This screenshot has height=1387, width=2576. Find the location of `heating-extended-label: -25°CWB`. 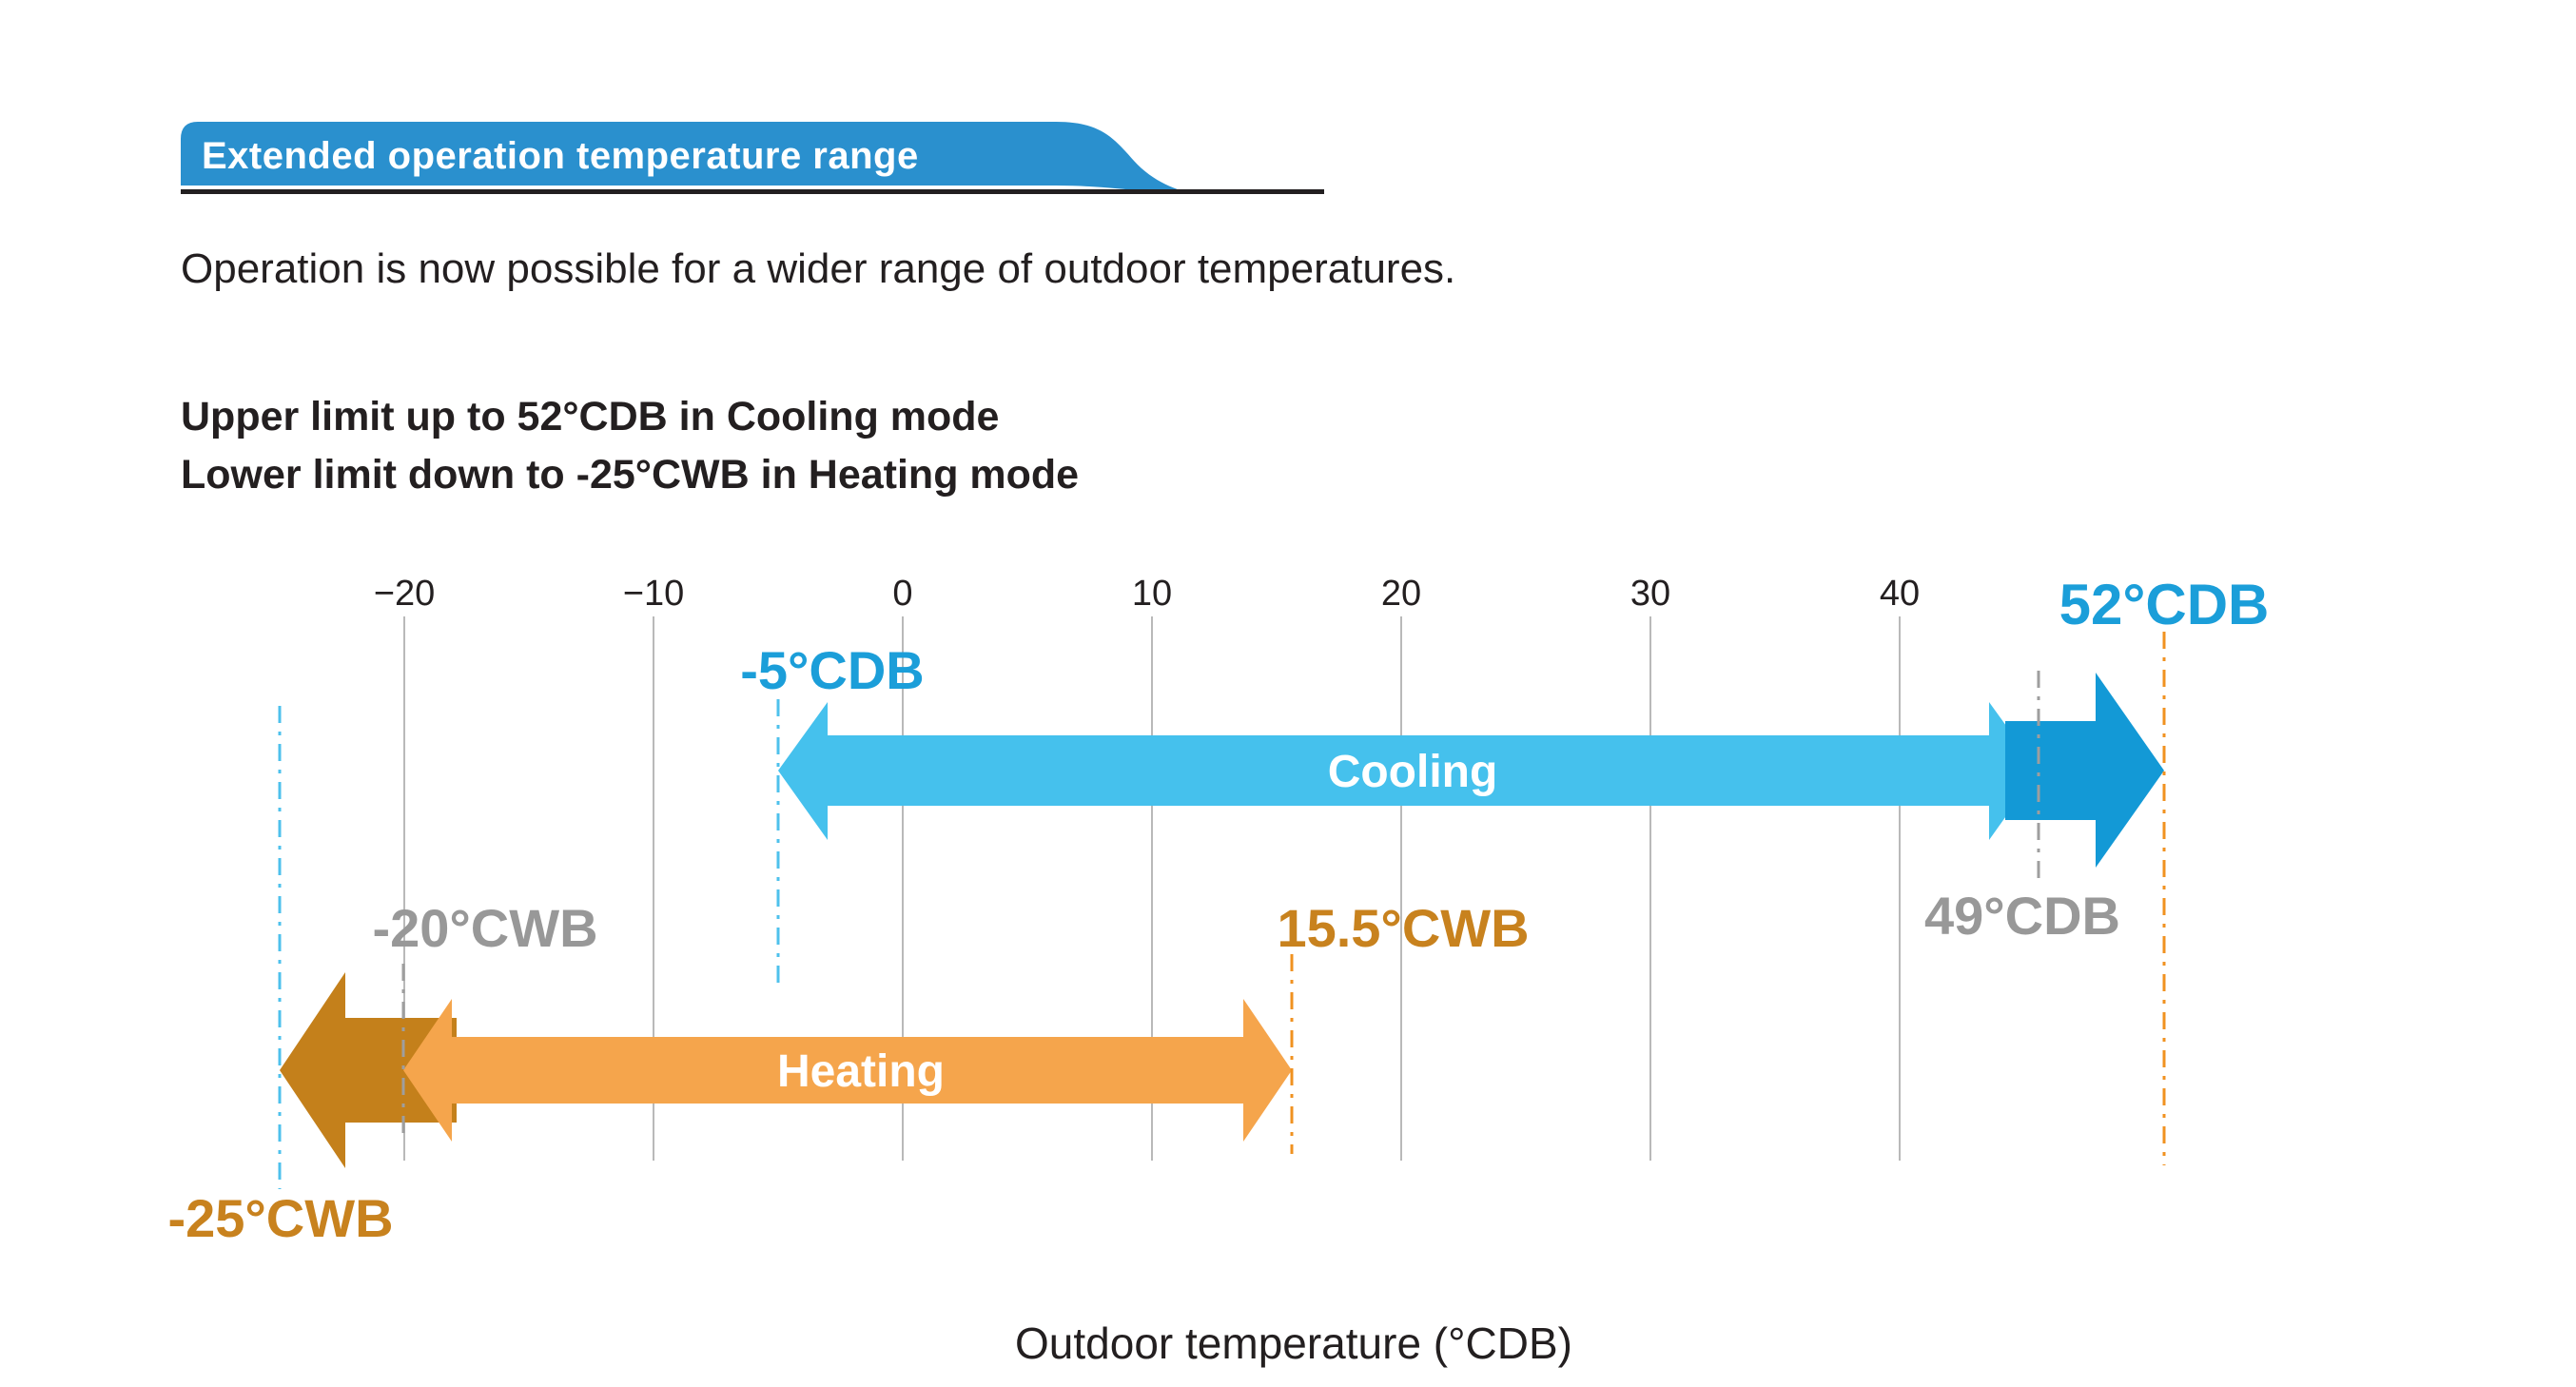

heating-extended-label: -25°CWB is located at coordinates (280, 1218).